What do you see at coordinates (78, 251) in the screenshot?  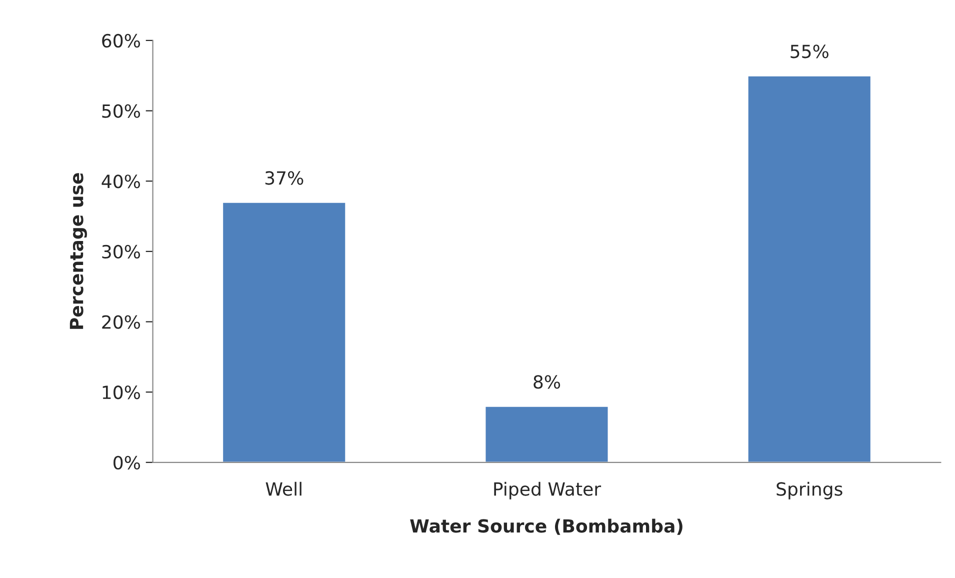 I see `y-axis-title: Percentage use` at bounding box center [78, 251].